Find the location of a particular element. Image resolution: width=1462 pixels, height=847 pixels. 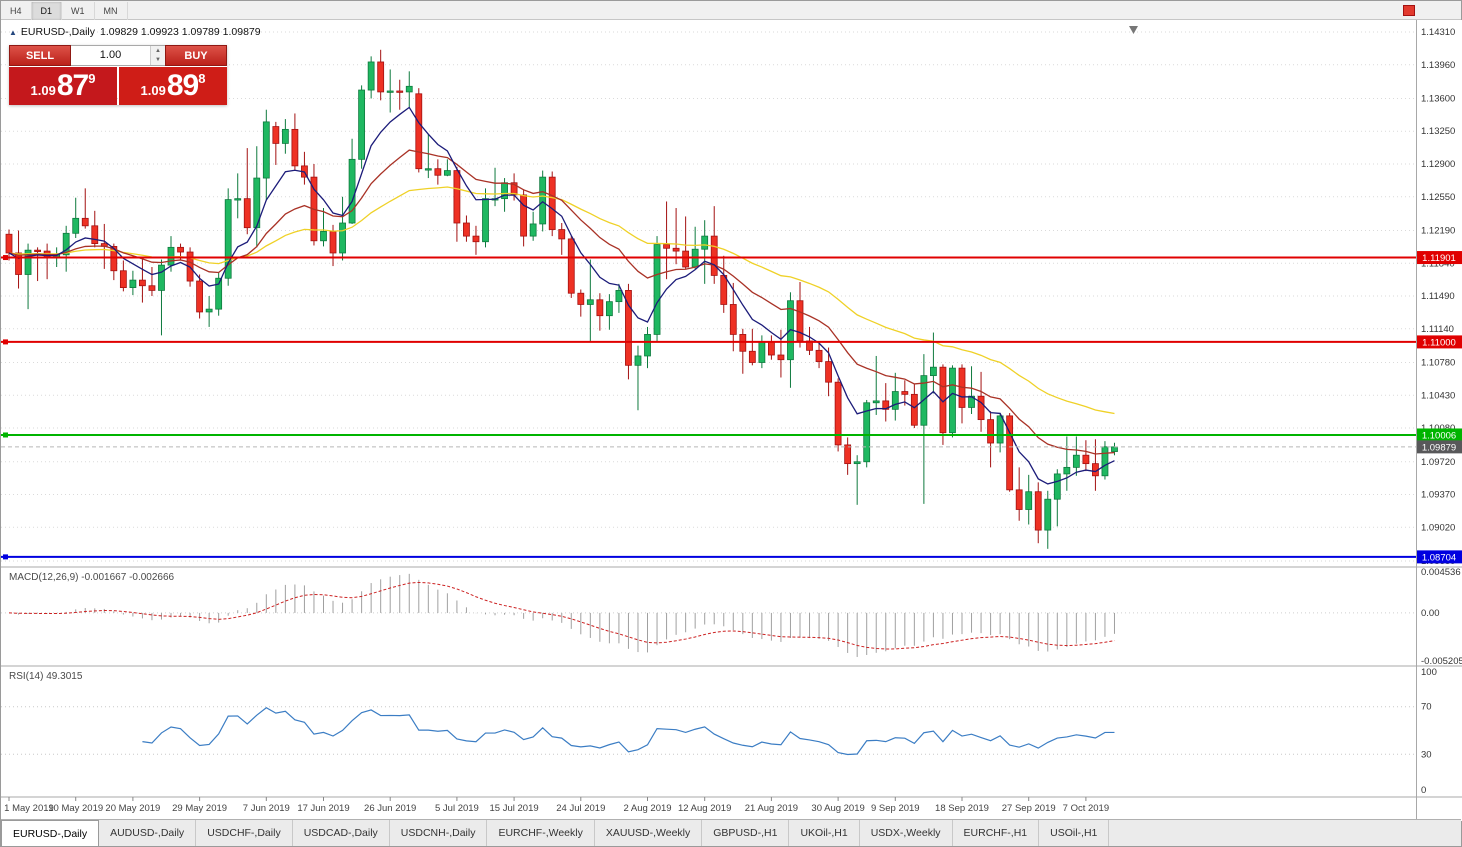

time-axis-label: 15 Jul 2019 is located at coordinates (514, 808).